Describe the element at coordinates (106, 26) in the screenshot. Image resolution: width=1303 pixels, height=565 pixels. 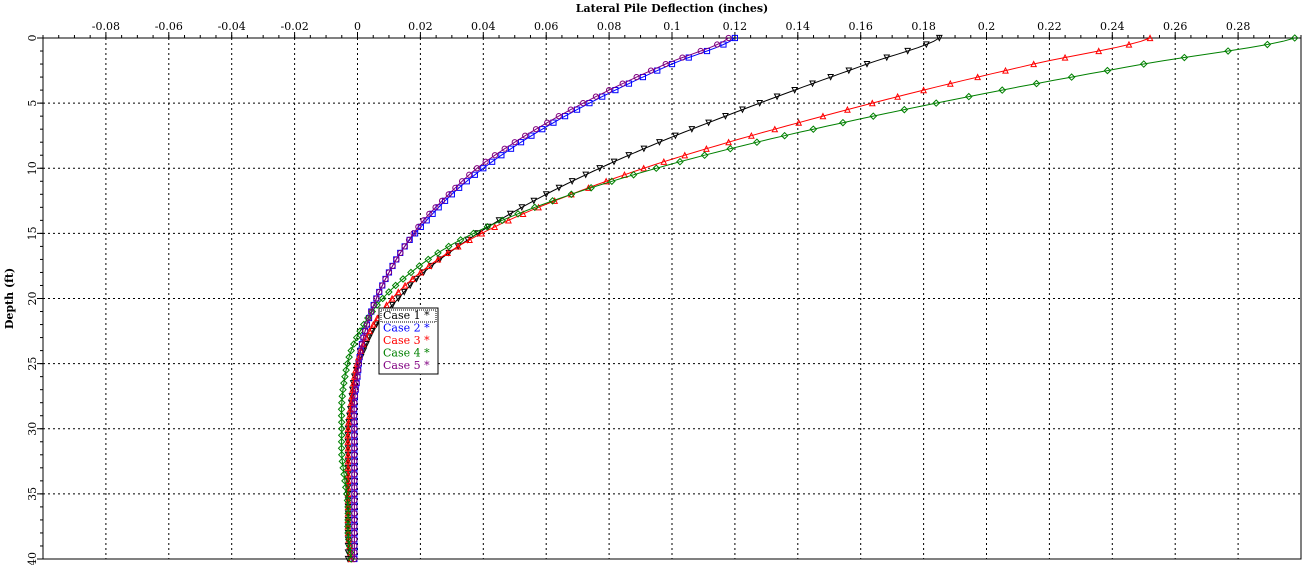
I see `x-tick-label: -0.08` at that location.